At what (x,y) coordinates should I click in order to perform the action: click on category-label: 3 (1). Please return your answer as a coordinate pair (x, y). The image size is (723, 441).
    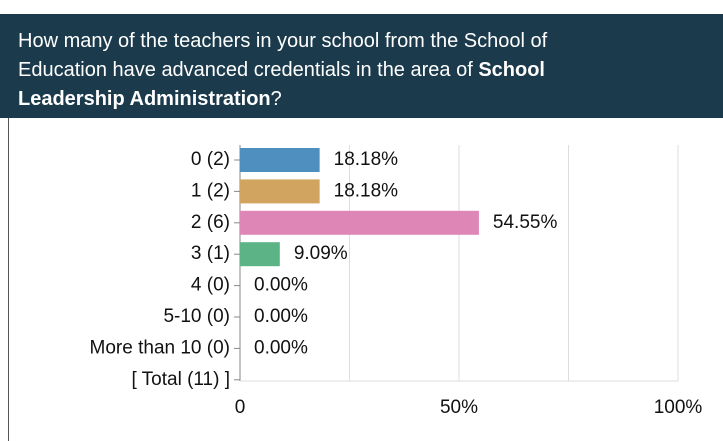
    Looking at the image, I should click on (210, 253).